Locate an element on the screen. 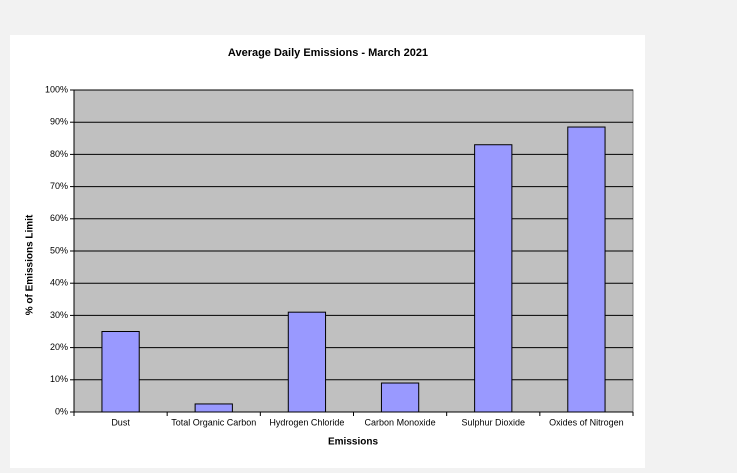 The image size is (737, 473). x-tick-label: Dust is located at coordinates (120, 422).